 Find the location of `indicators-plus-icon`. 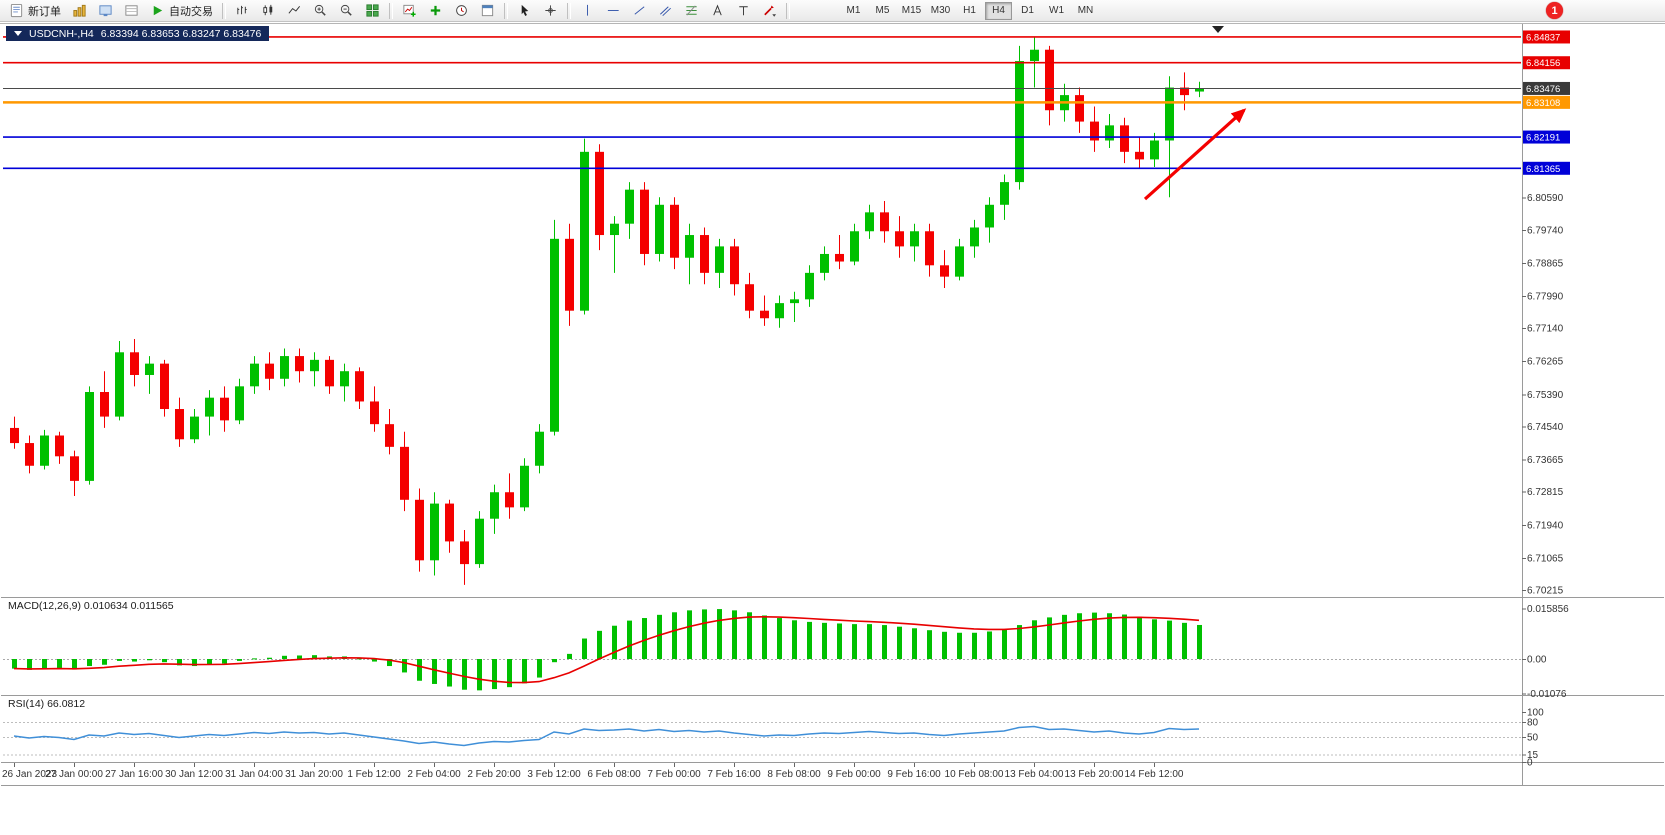

indicators-plus-icon is located at coordinates (435, 10).